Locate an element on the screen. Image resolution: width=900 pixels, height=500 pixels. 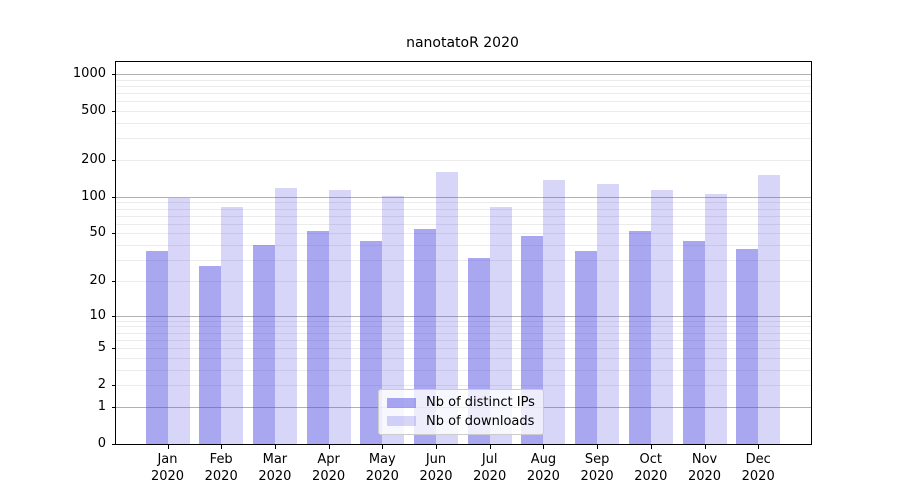
bar-downloads-dec is located at coordinates (769, 309).